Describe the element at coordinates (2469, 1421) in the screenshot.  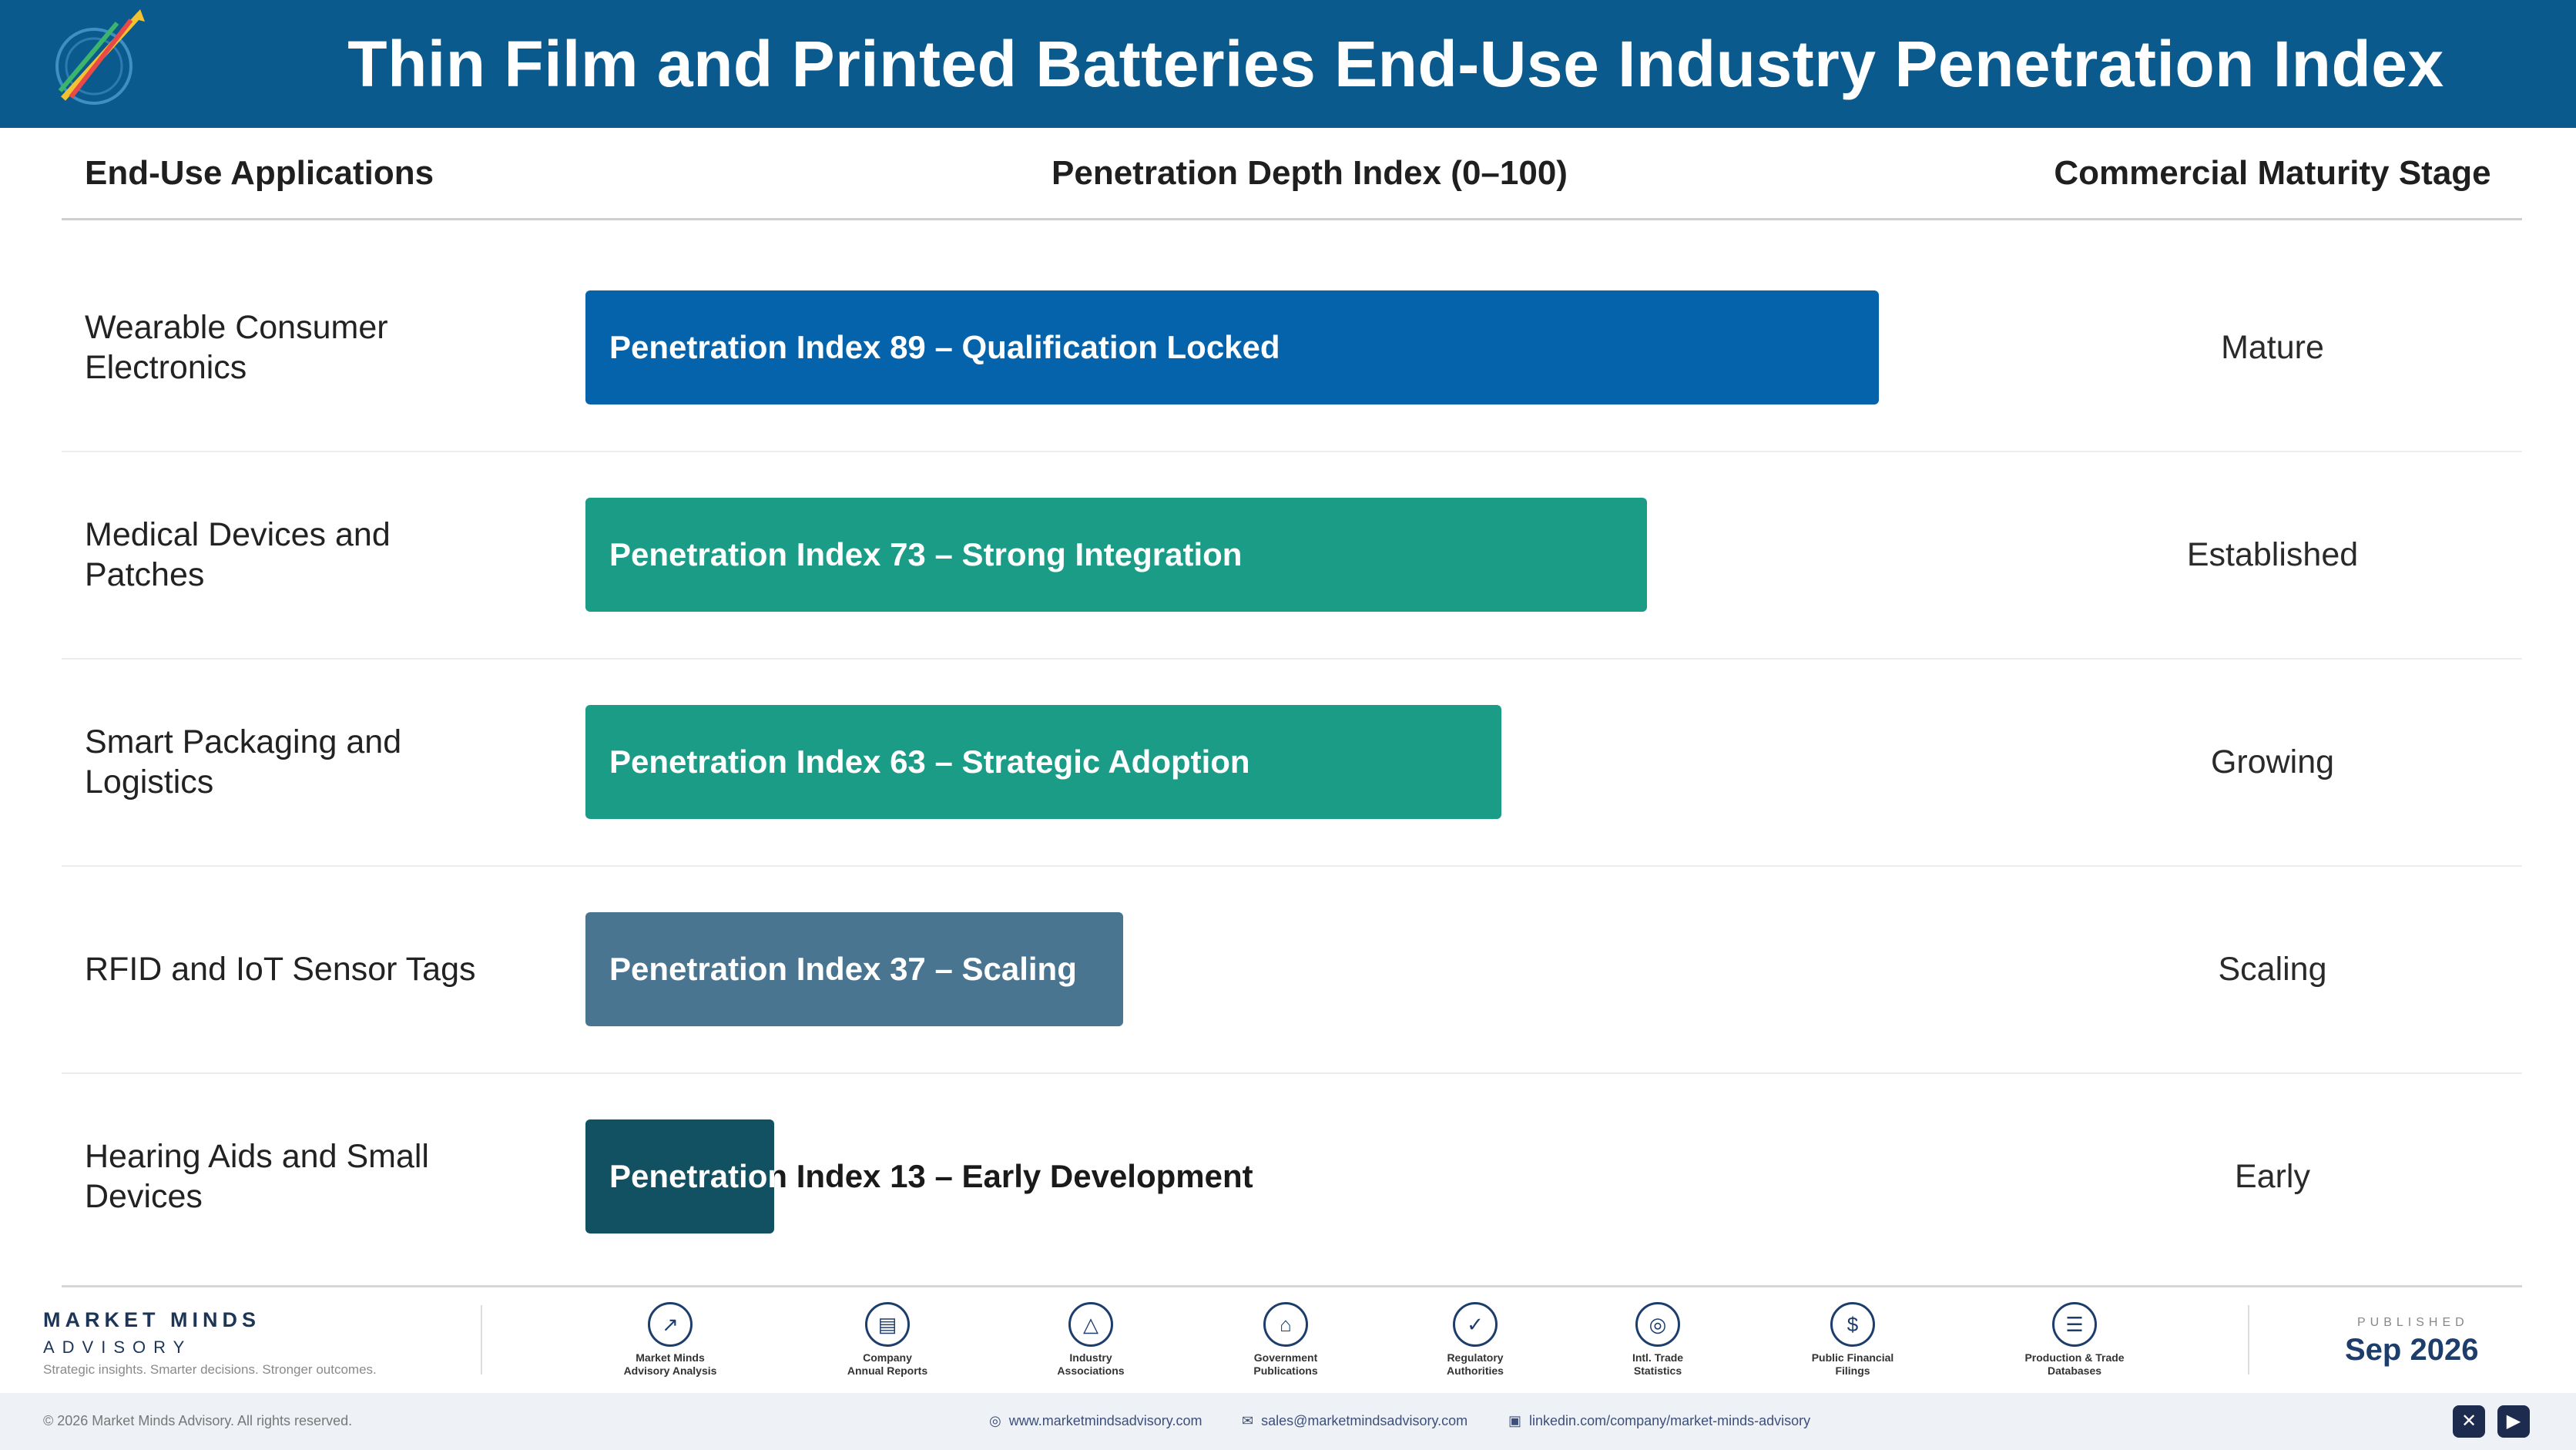
I see `x-social-icon: ✕` at that location.